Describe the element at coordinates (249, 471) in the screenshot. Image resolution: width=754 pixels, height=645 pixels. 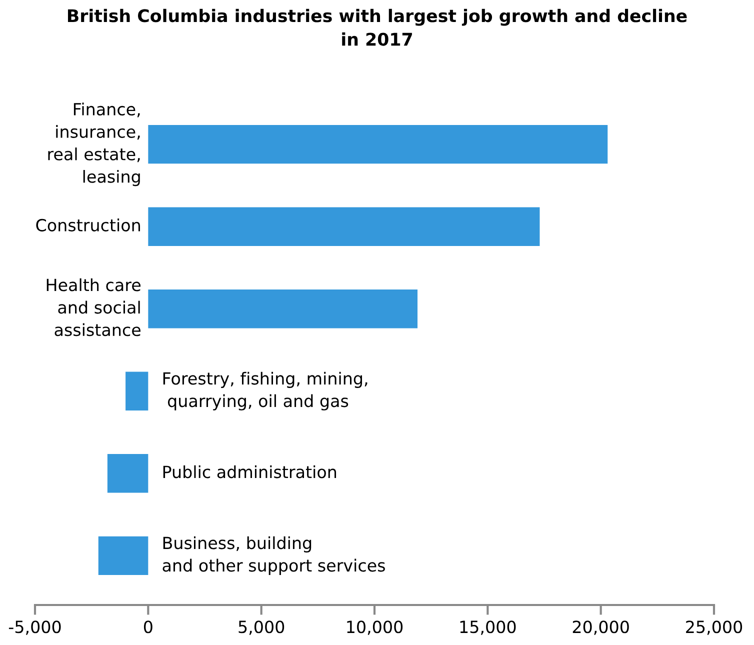
I see `y-tick-label: Public administration` at that location.